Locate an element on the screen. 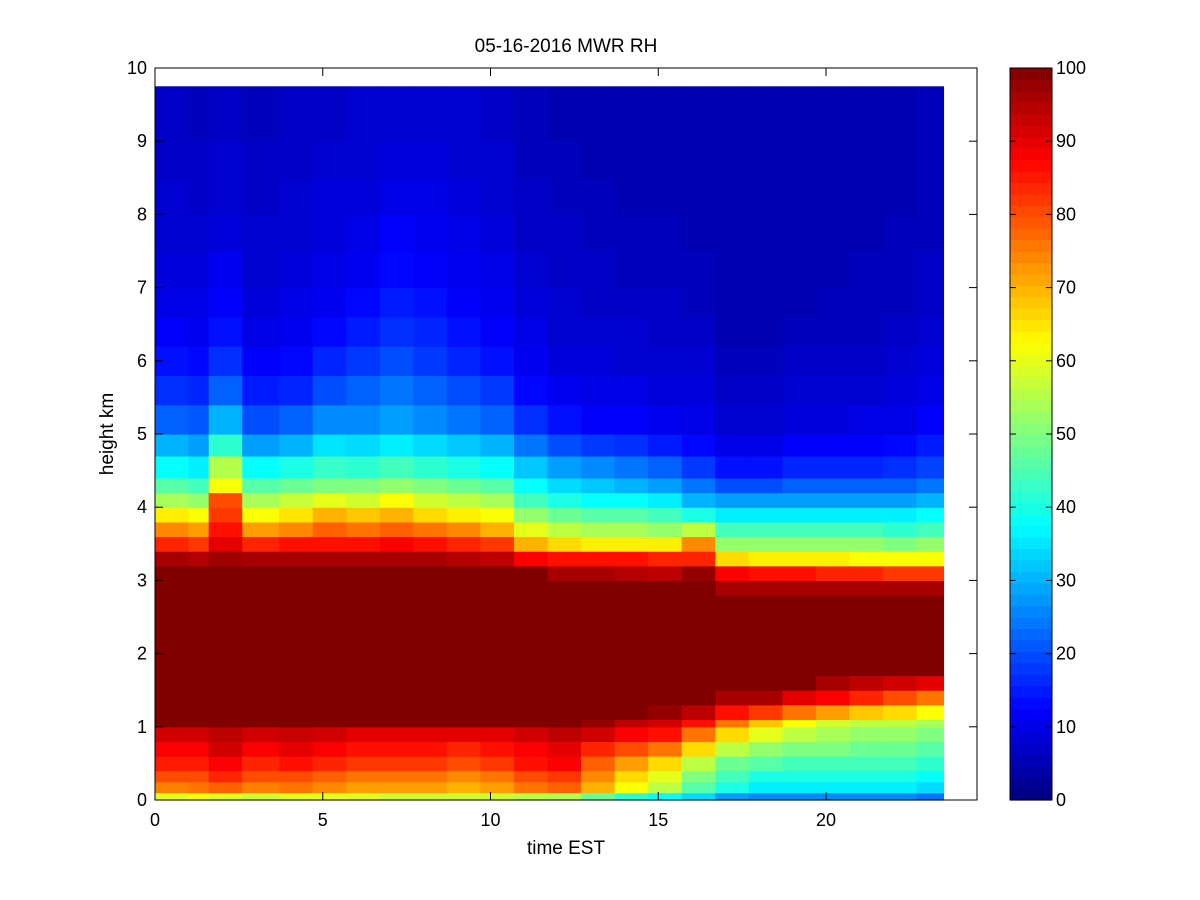 The height and width of the screenshot is (900, 1200). colorbar-tick-label: 40 is located at coordinates (1066, 507).